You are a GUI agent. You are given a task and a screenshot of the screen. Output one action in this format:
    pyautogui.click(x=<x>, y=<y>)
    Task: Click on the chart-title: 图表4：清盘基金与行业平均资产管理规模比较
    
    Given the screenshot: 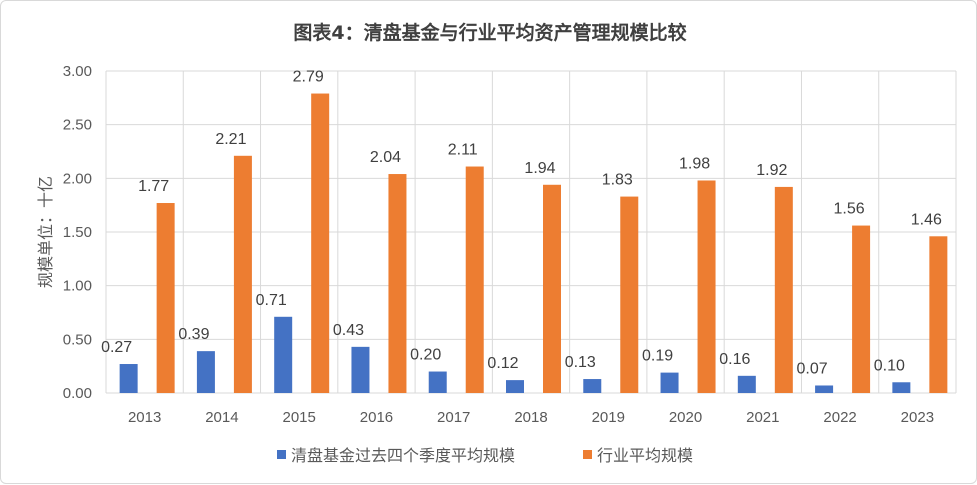 What is the action you would take?
    pyautogui.click(x=489, y=32)
    